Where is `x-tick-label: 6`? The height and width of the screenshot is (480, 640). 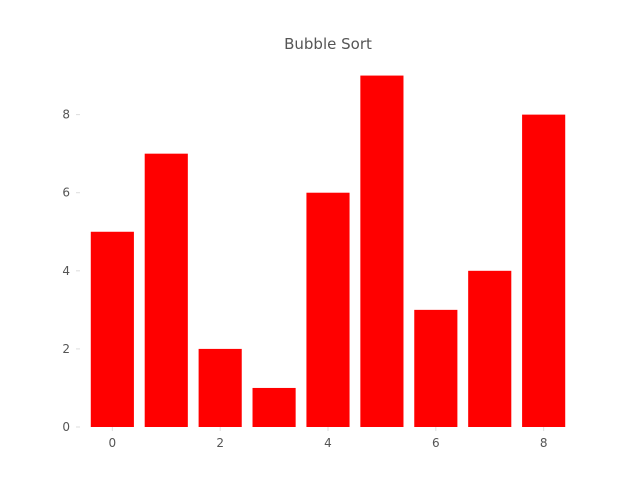
x-tick-label: 6 is located at coordinates (436, 443).